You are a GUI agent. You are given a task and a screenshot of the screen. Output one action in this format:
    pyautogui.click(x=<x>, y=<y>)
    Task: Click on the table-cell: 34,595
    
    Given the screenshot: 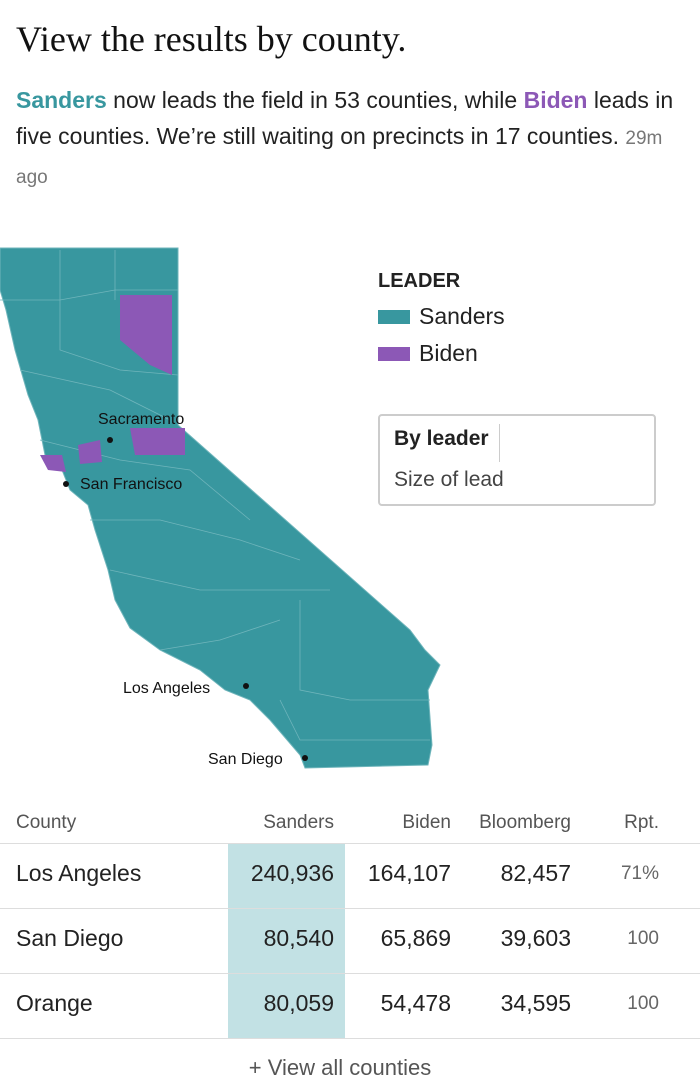 What is the action you would take?
    pyautogui.click(x=535, y=1003)
    